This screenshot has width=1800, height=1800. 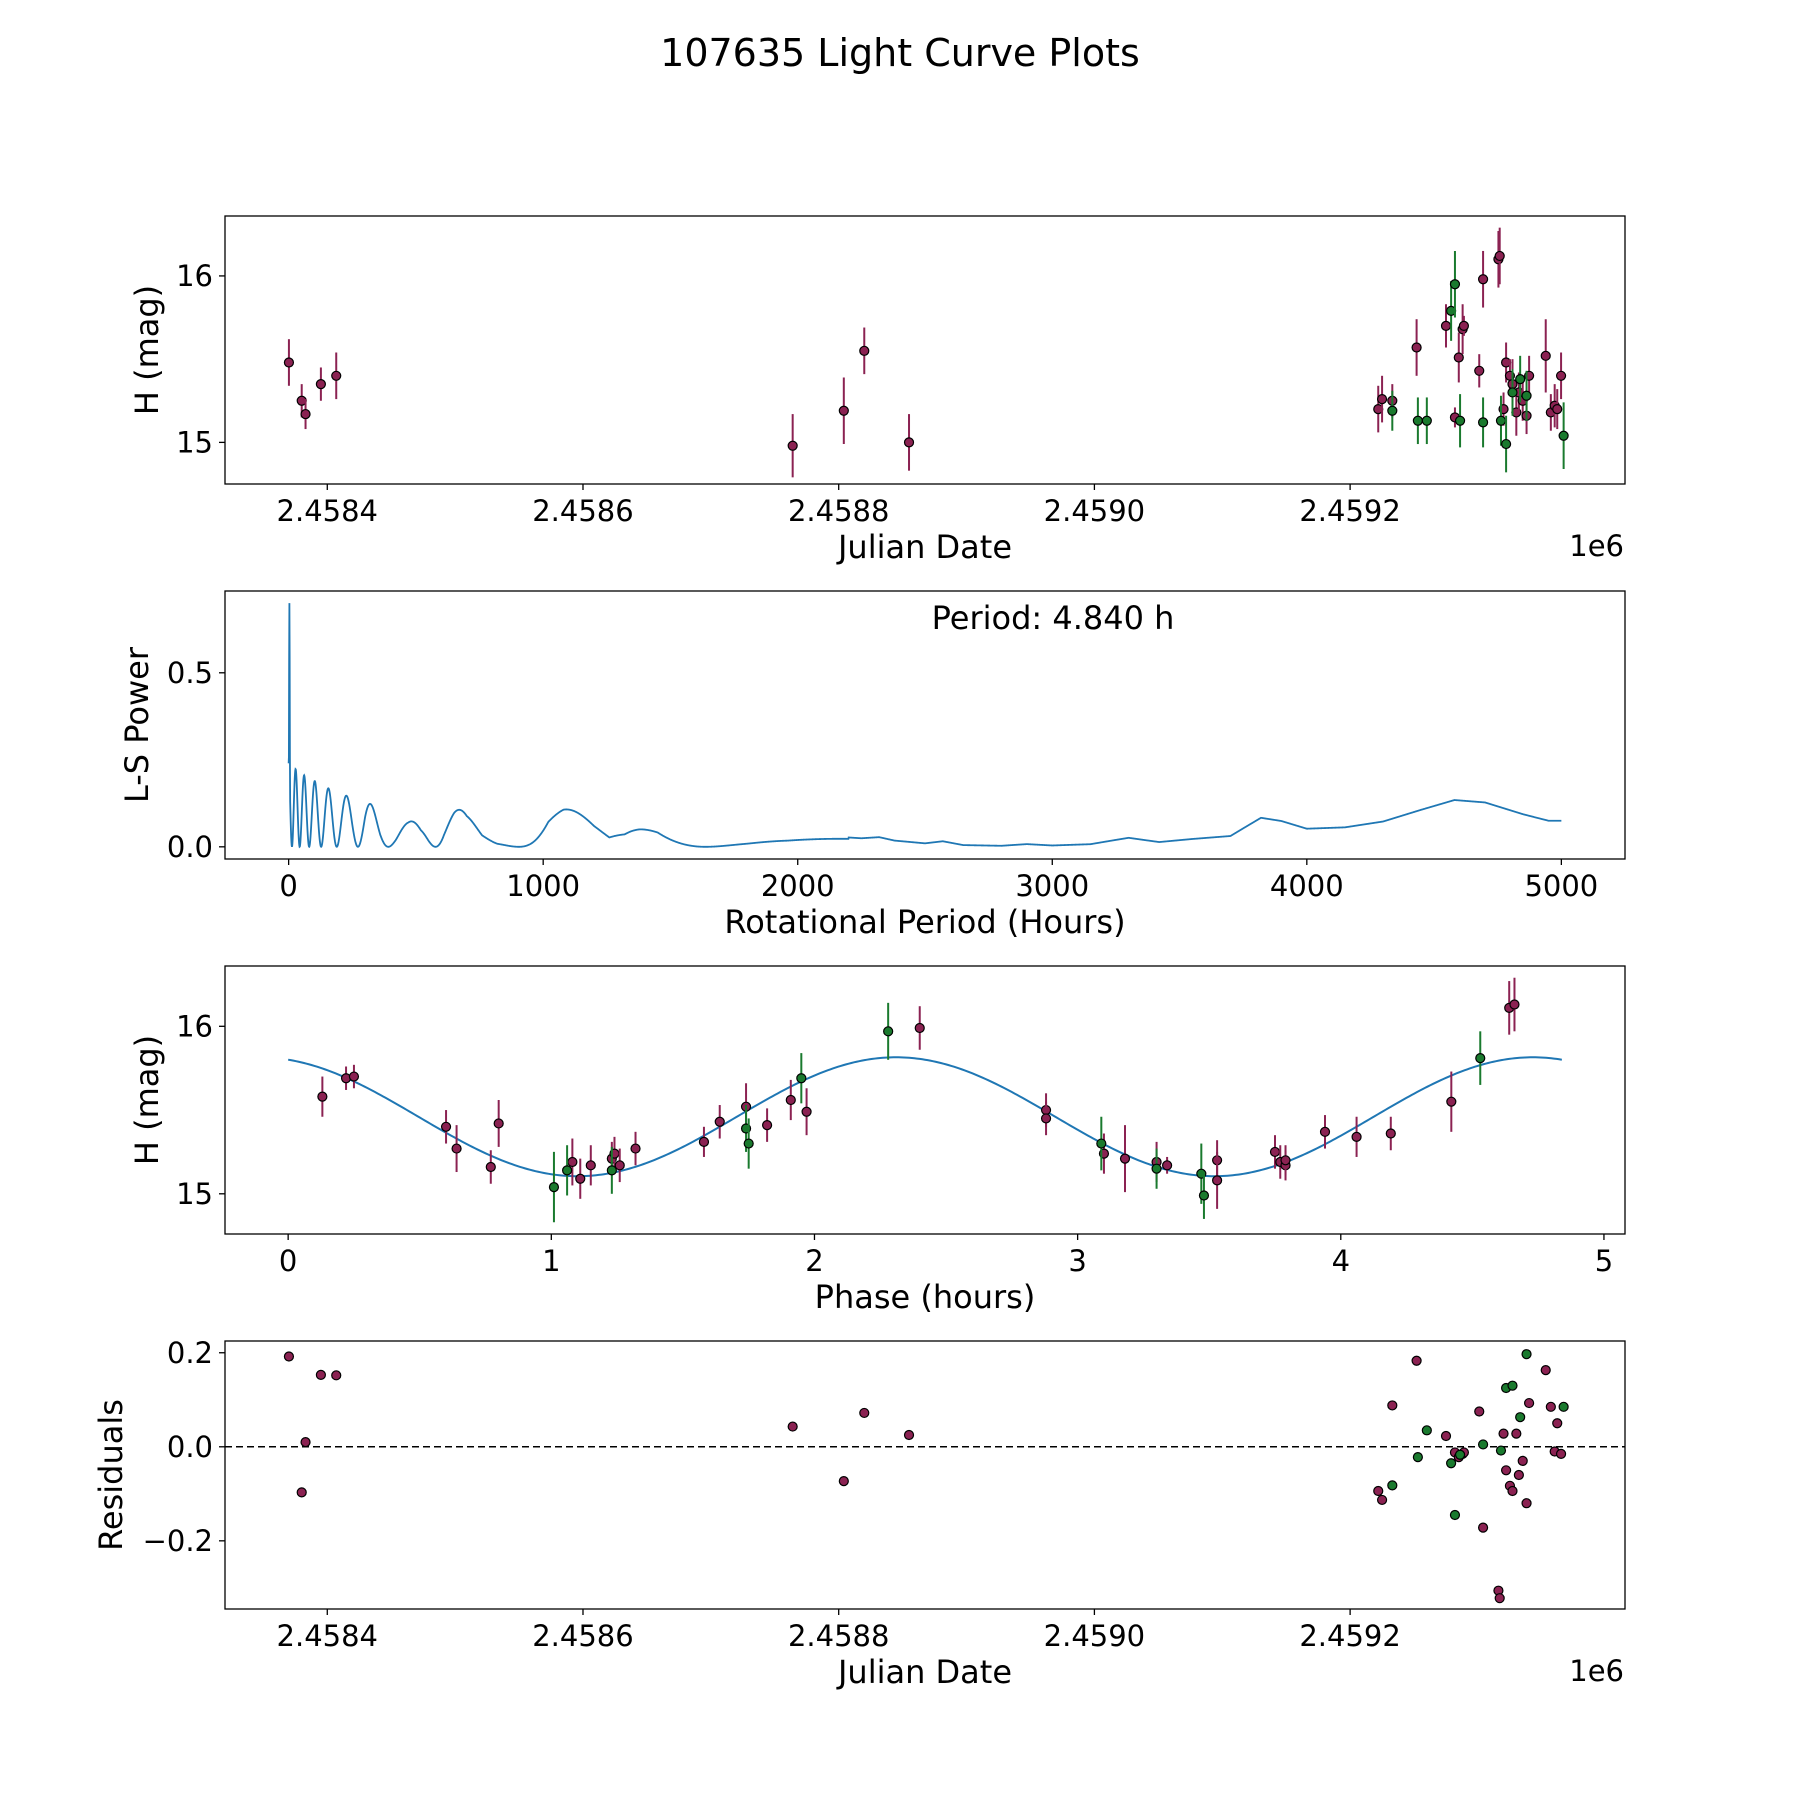 I want to click on x-tick-label: 5, so click(x=1604, y=1261).